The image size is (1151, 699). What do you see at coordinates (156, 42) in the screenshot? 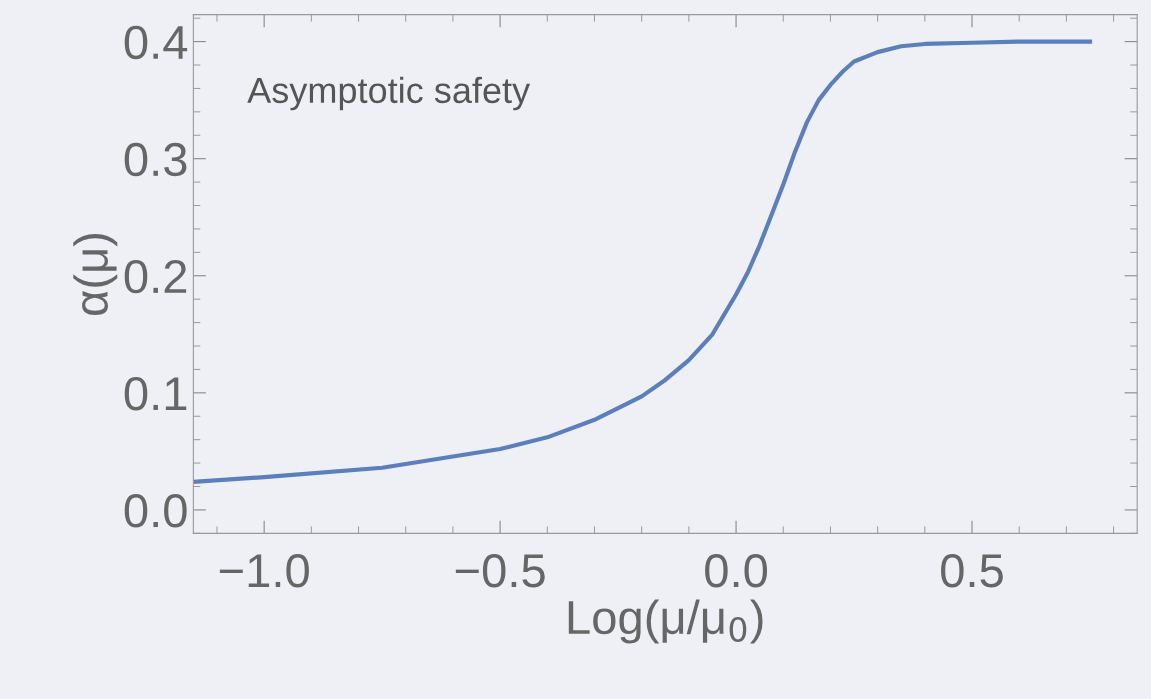
I see `y-tick-label: 0.4` at bounding box center [156, 42].